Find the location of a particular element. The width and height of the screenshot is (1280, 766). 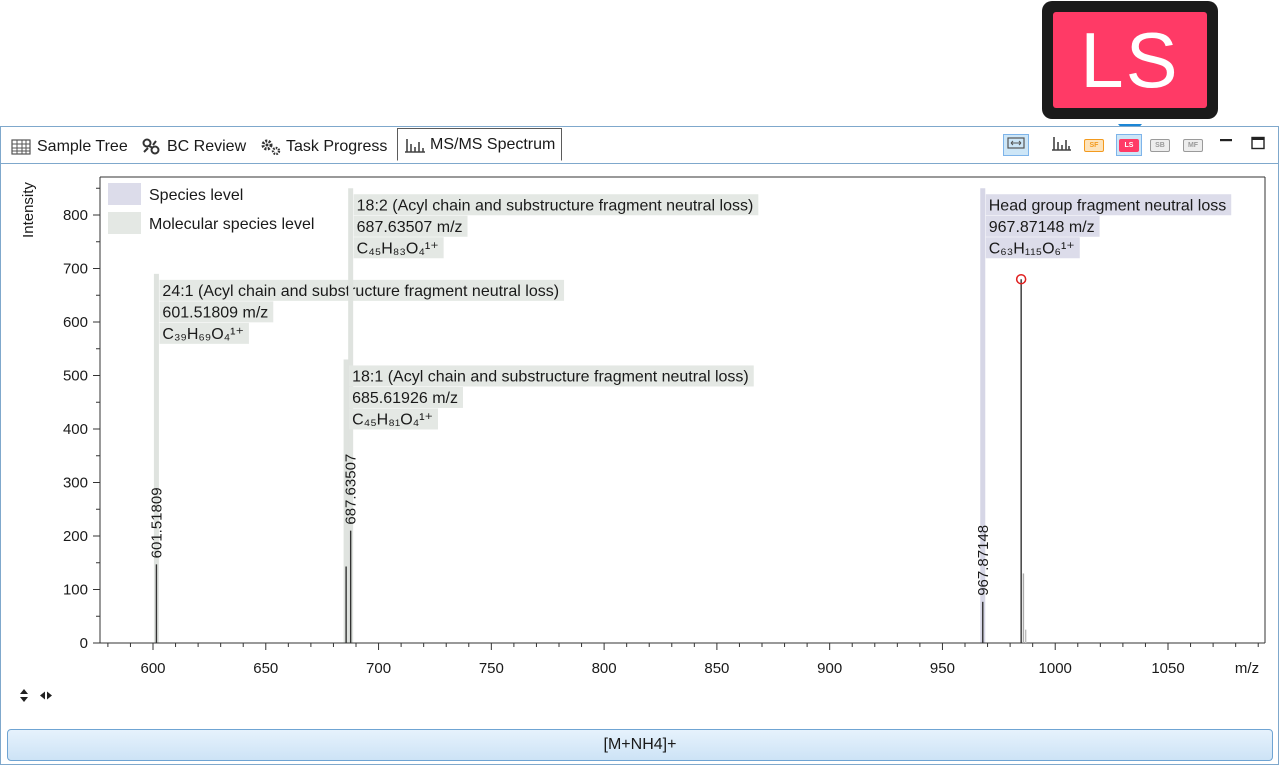

spectrum-view-icon is located at coordinates (1061, 145).